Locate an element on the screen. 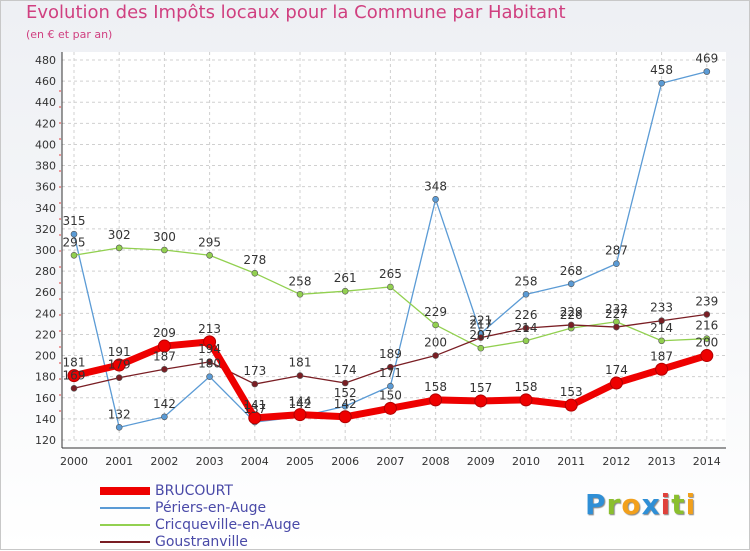 The image size is (750, 551). proxiti-logo: Proxiti is located at coordinates (640, 504).